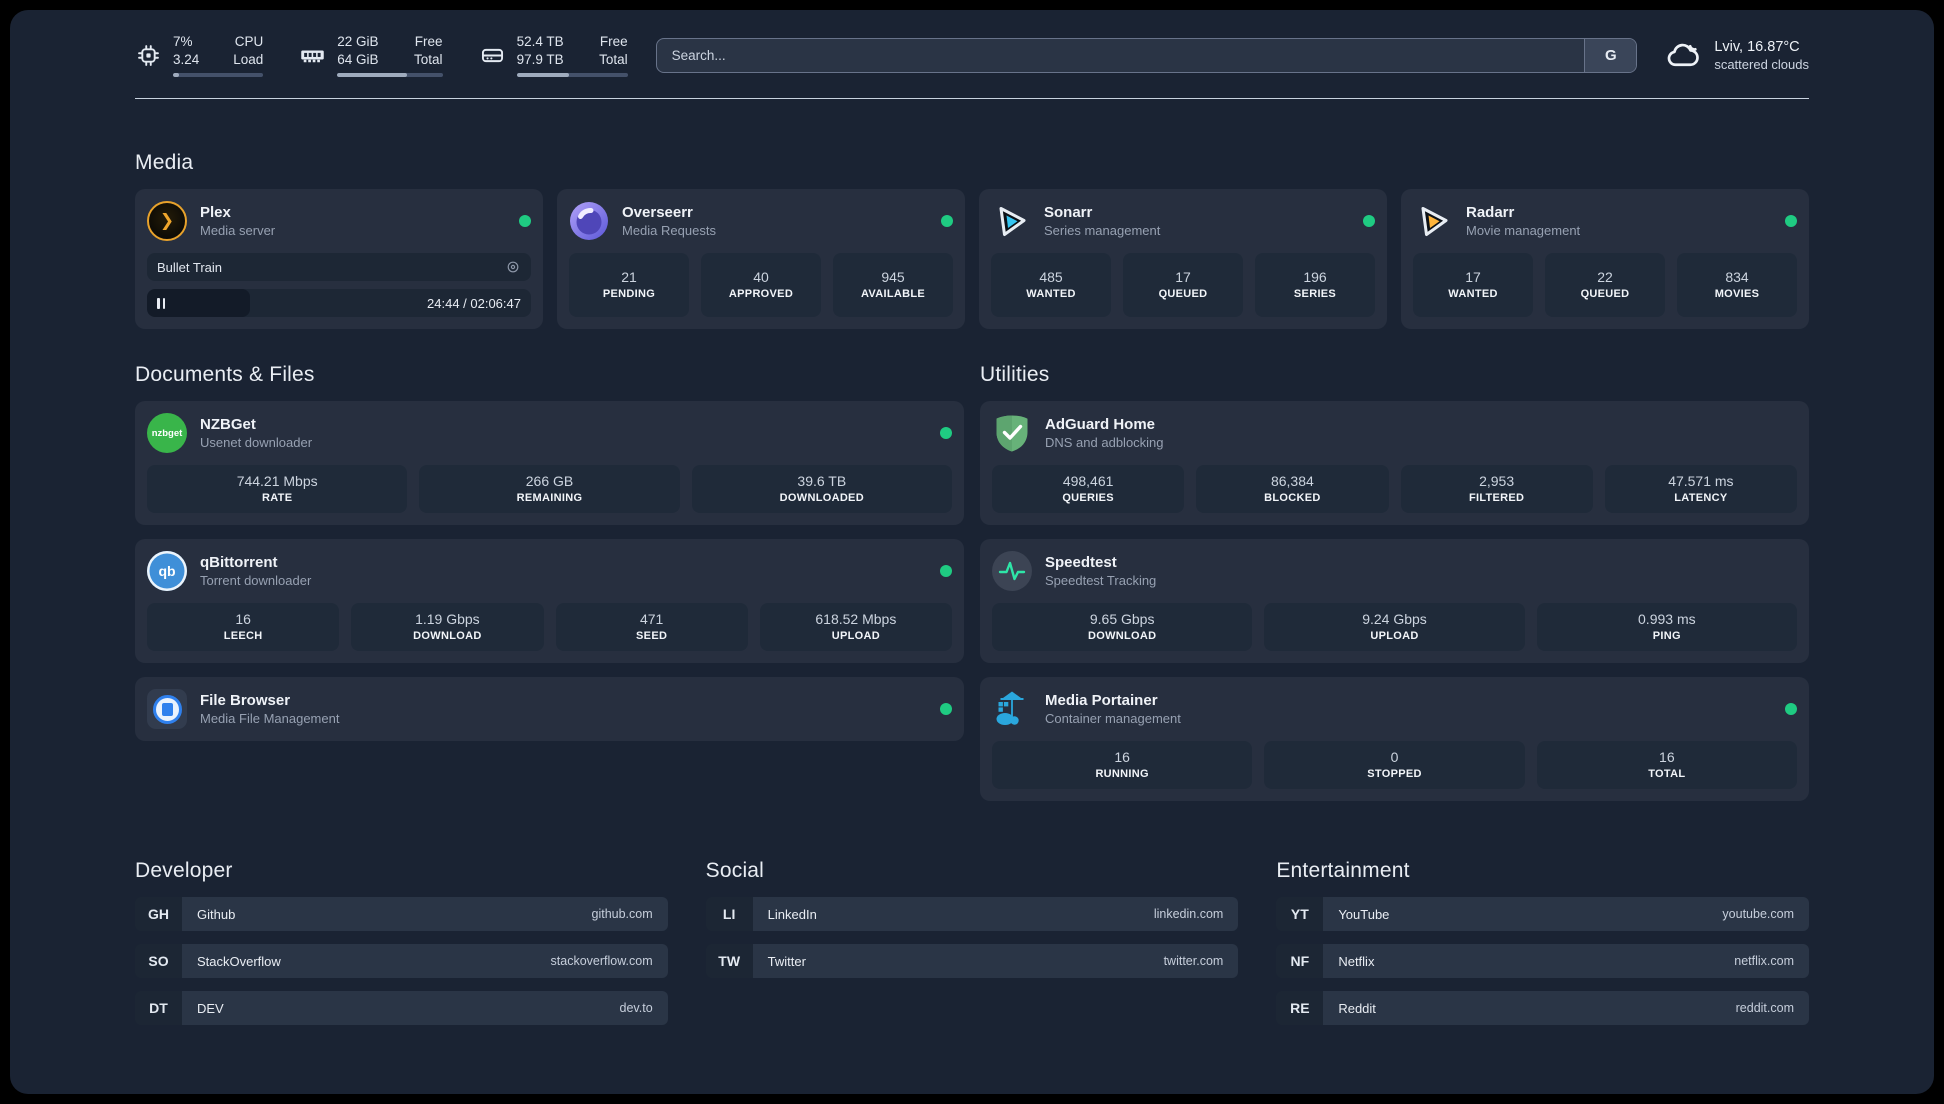 The height and width of the screenshot is (1104, 1944). I want to click on weather-location-temp: Lviv, 16.87°C, so click(1757, 46).